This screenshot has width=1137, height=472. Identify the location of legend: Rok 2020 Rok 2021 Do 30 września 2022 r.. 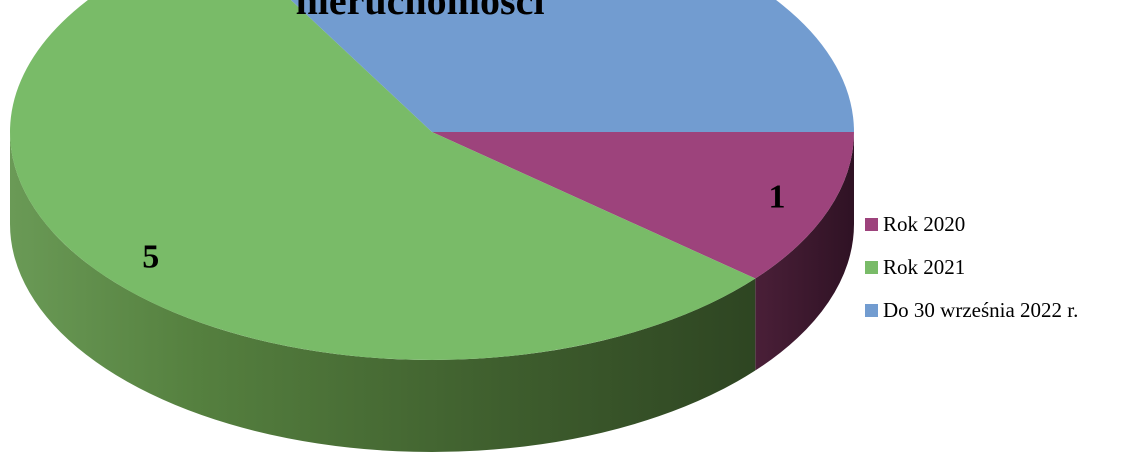
(971, 275).